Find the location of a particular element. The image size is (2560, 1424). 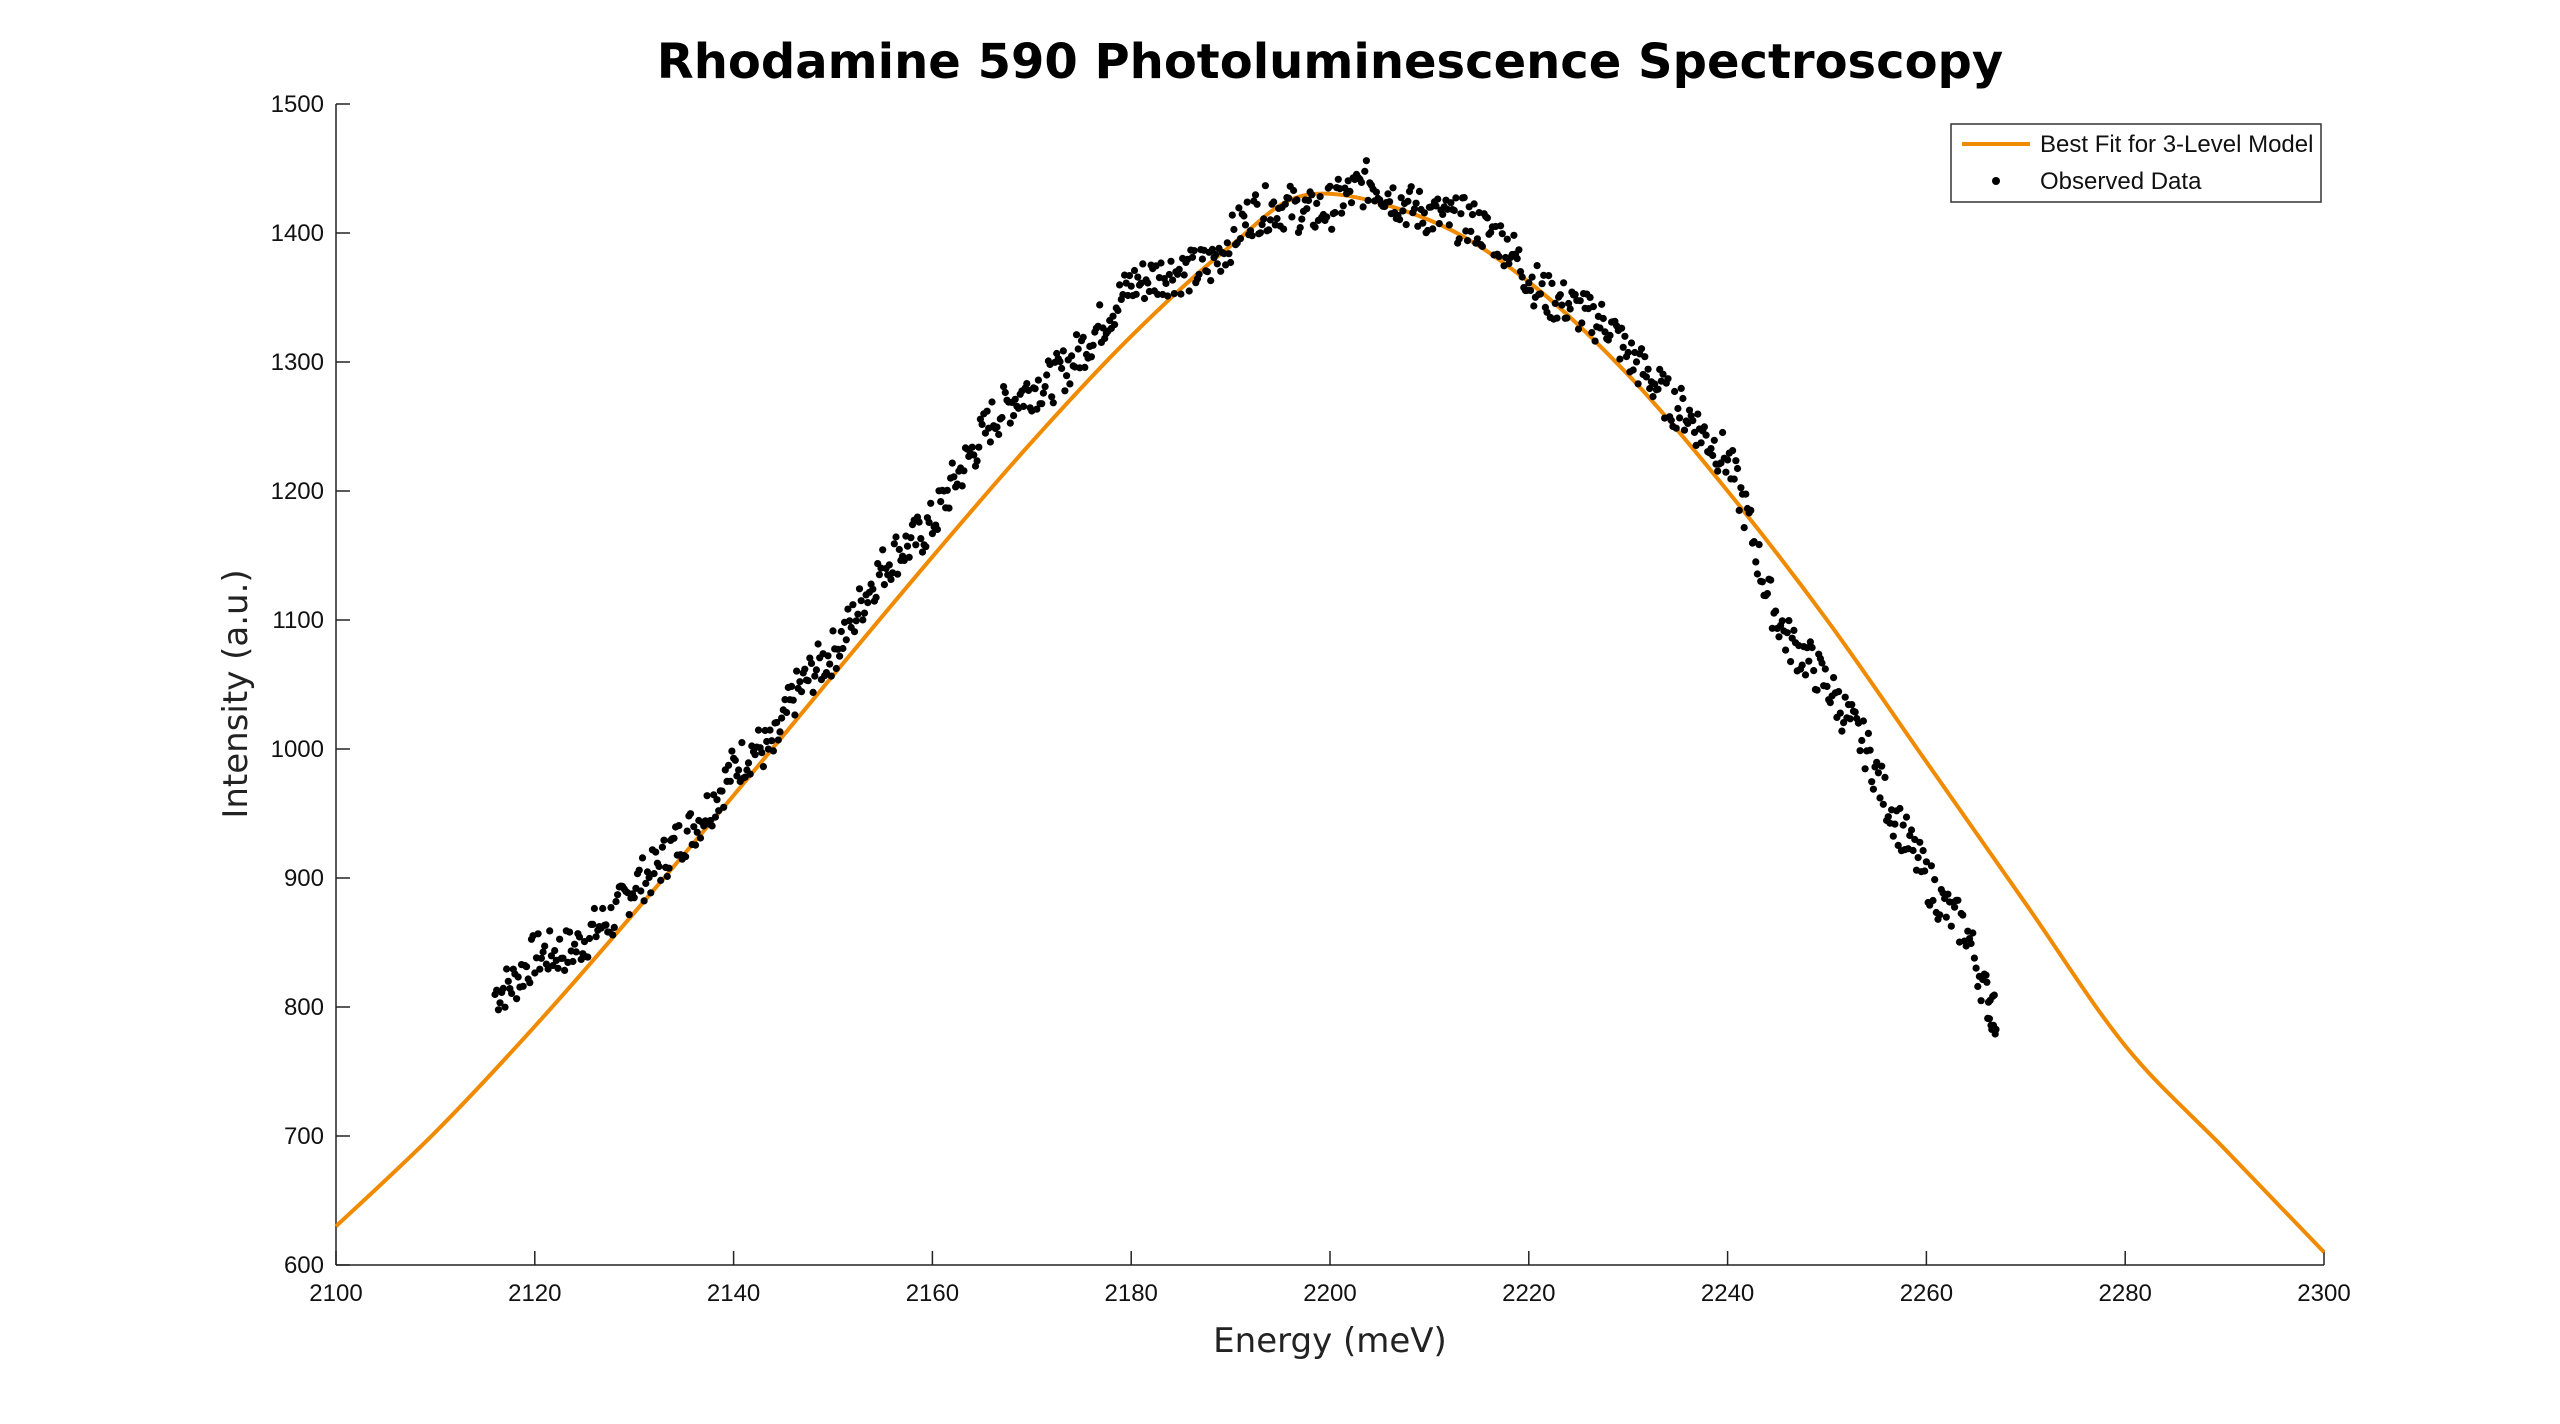

legend-points-label: Observed Data is located at coordinates (2121, 181).